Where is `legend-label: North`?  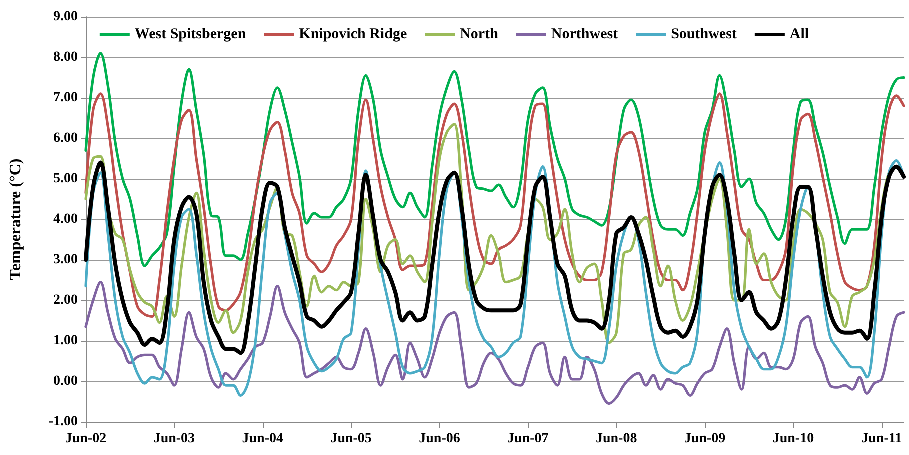
legend-label: North is located at coordinates (480, 34).